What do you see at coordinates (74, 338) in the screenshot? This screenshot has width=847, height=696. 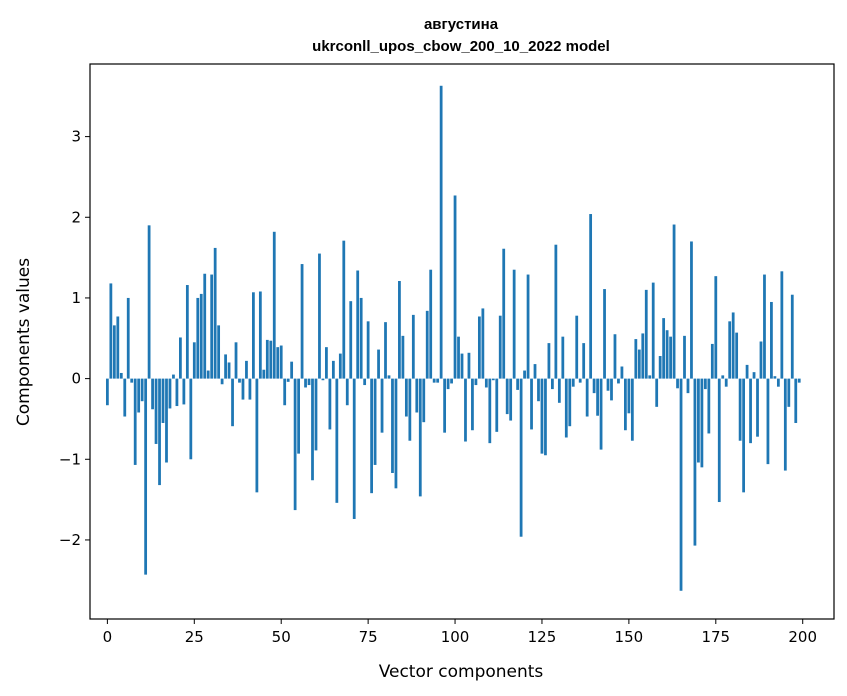 I see `y-axis: −2 −1 0 1 2 3` at bounding box center [74, 338].